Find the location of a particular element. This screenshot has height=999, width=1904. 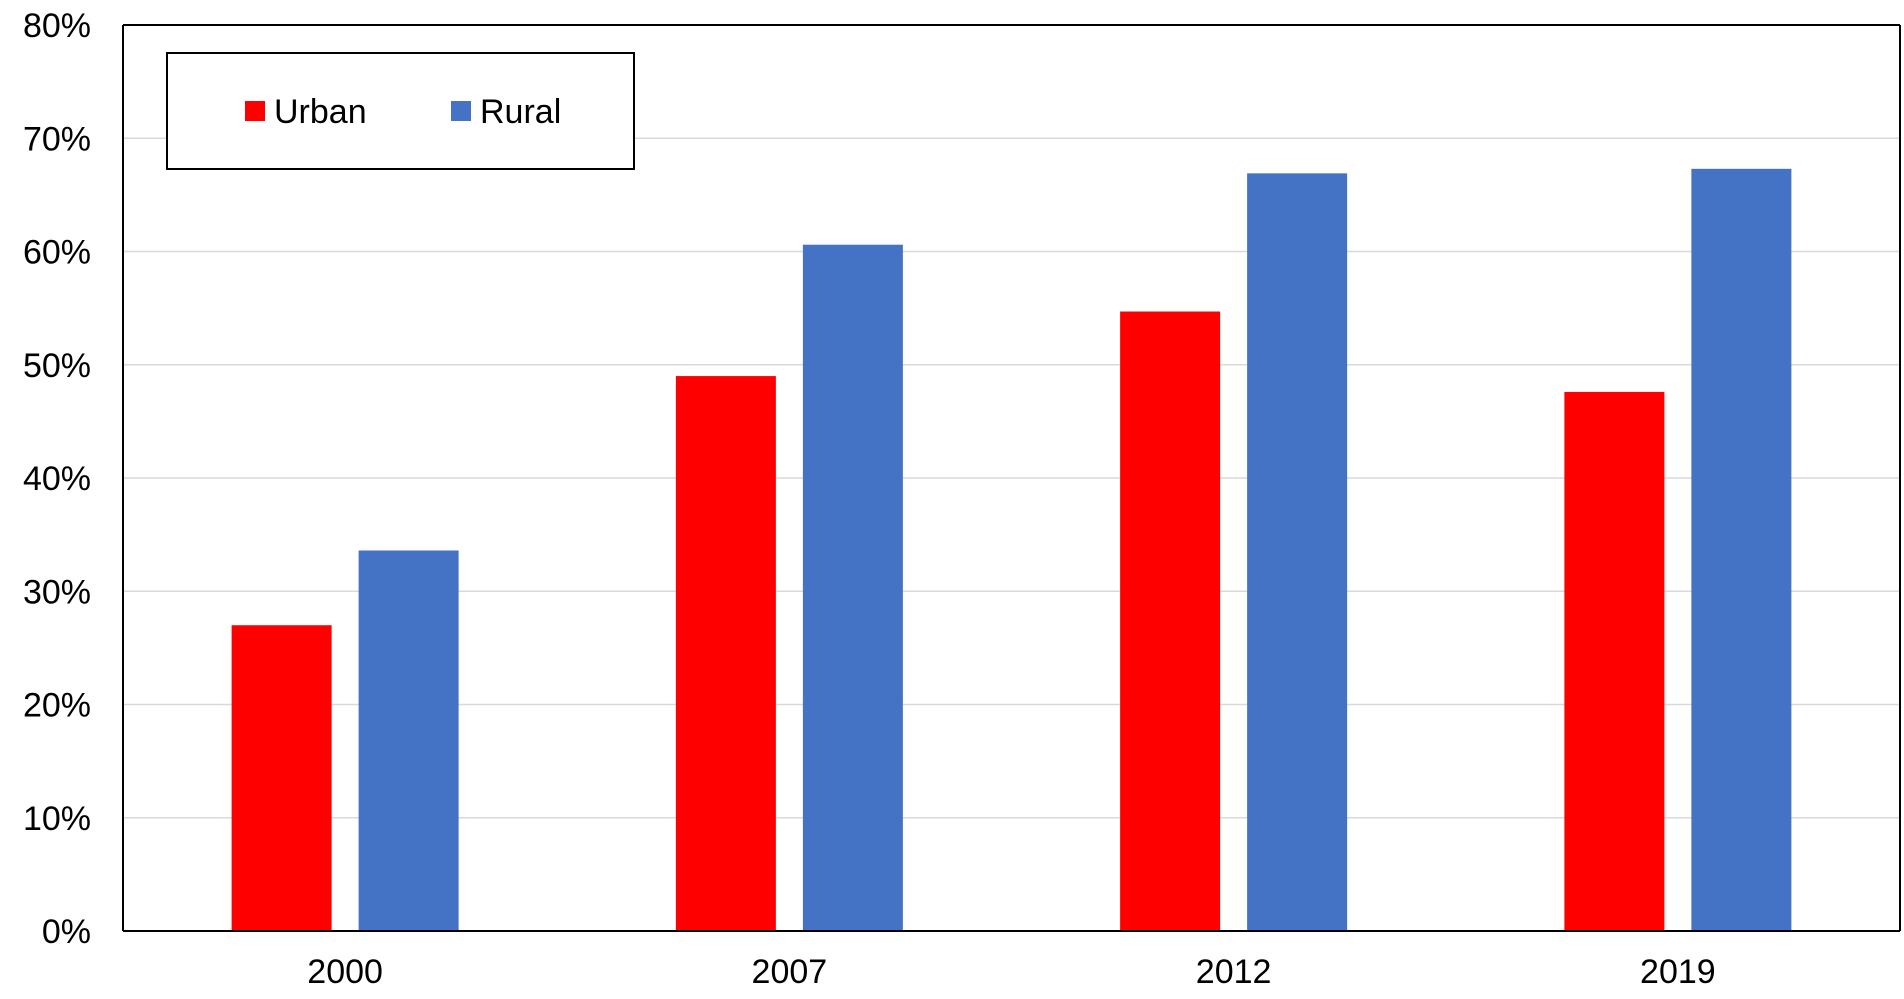

bar-rural-2007 is located at coordinates (852, 587).